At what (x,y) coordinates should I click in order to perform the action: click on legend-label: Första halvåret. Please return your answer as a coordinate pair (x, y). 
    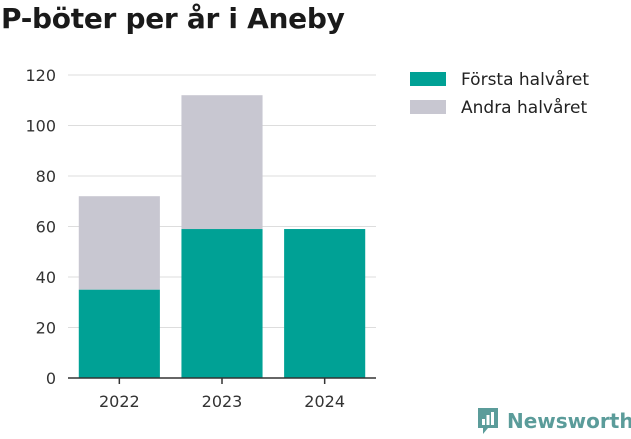
    Looking at the image, I should click on (525, 79).